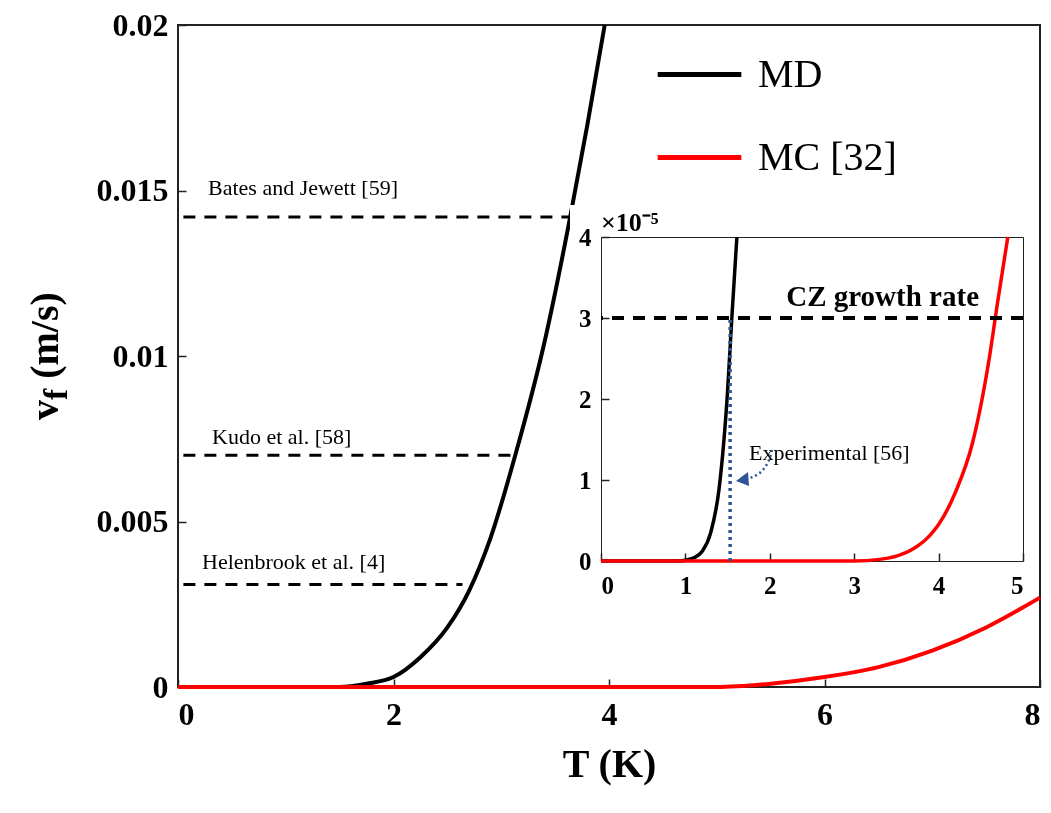 This screenshot has width=1051, height=813. Describe the element at coordinates (609, 642) in the screenshot. I see `line-series` at that location.